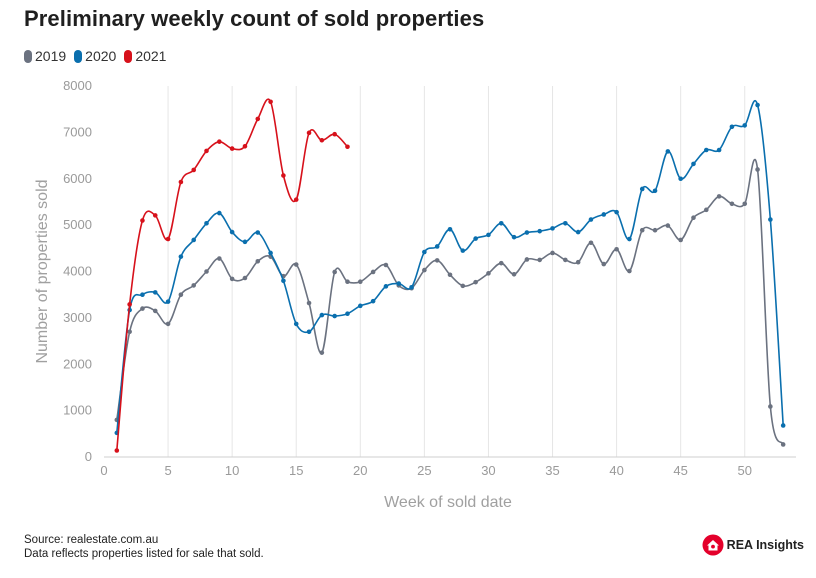  Describe the element at coordinates (167, 470) in the screenshot. I see `x-tick-label-5: 5` at that location.